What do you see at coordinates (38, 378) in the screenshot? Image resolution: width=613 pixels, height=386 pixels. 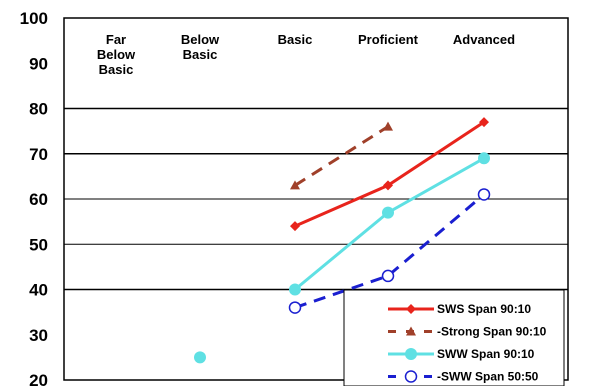 I see `y-tick-label: 20` at bounding box center [38, 378].